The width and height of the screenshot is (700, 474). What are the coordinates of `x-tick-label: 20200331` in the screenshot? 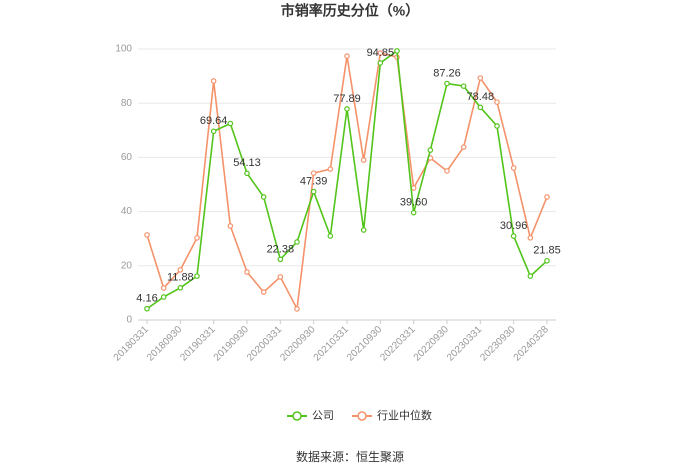 It's located at (265, 344).